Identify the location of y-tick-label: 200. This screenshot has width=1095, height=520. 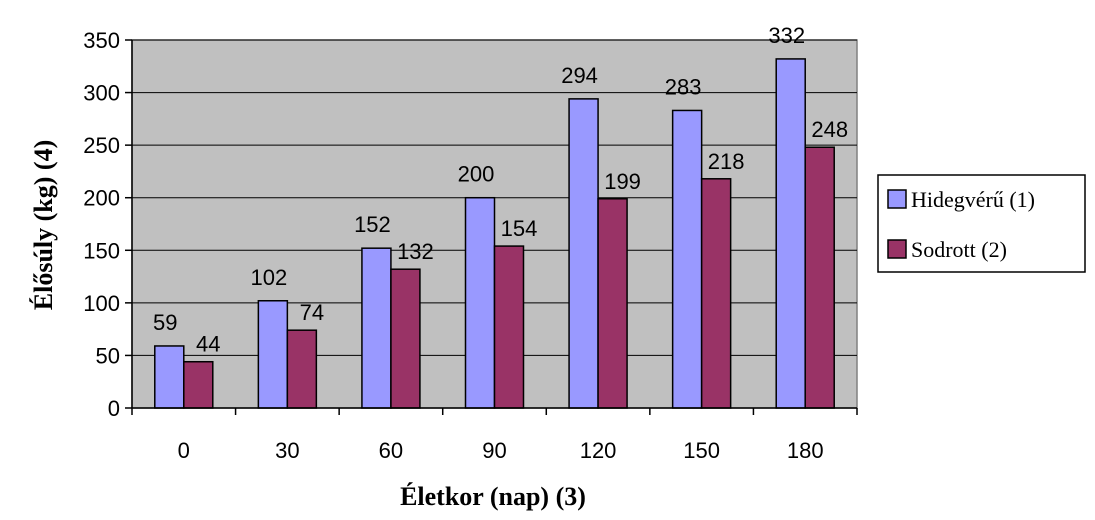
(101, 198).